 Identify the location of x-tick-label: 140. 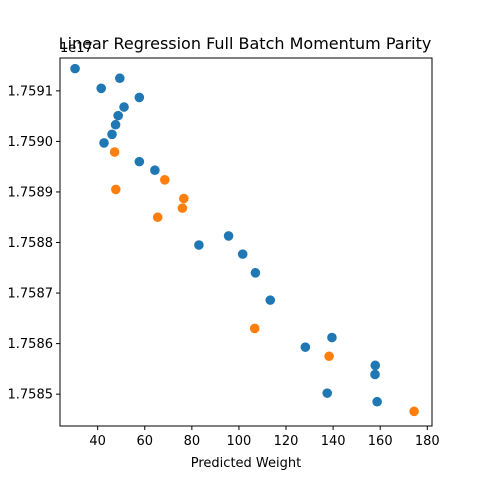
(333, 441).